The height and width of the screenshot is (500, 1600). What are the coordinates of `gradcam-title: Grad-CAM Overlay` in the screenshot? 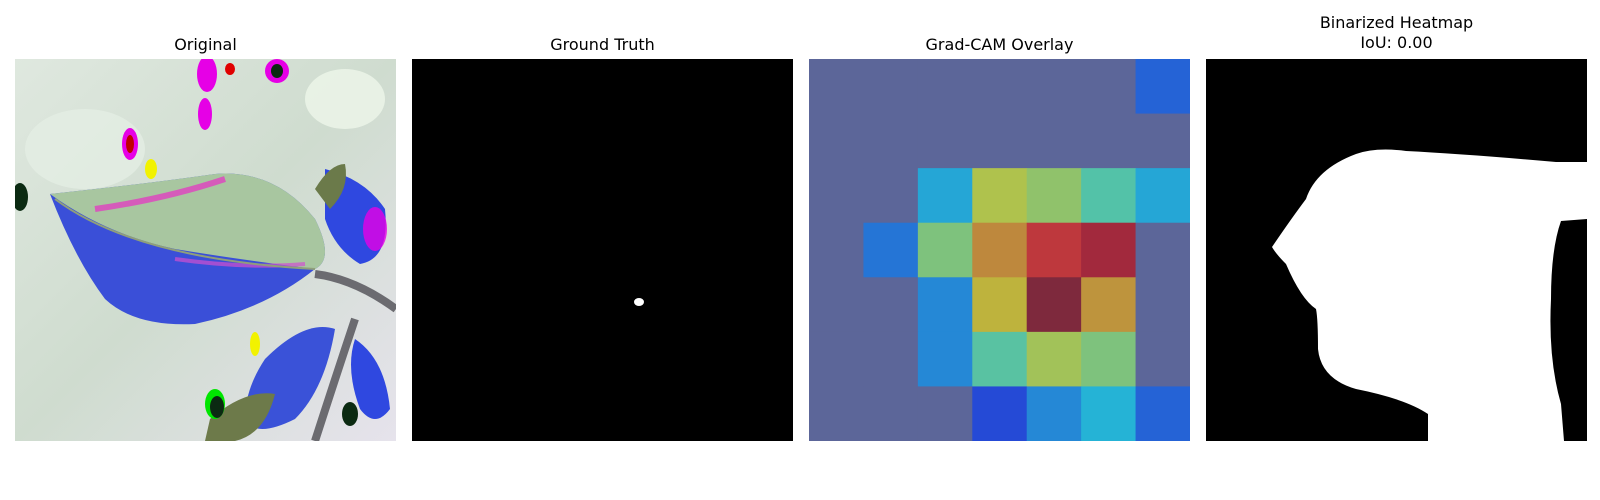 It's located at (999, 44).